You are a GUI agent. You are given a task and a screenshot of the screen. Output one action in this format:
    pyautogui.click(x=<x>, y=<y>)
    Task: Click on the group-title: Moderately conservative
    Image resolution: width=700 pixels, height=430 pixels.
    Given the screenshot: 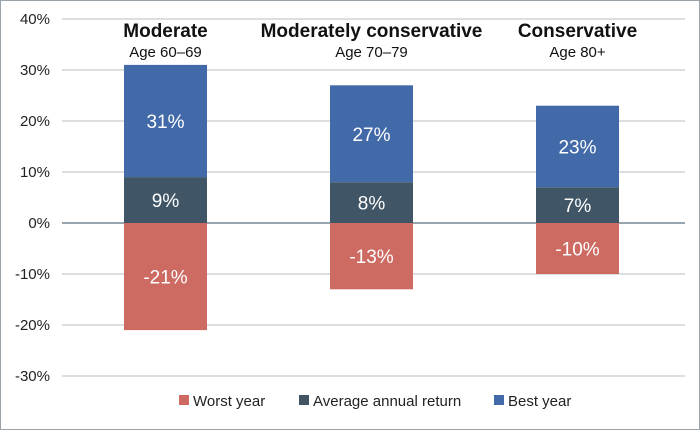 What is the action you would take?
    pyautogui.click(x=372, y=31)
    